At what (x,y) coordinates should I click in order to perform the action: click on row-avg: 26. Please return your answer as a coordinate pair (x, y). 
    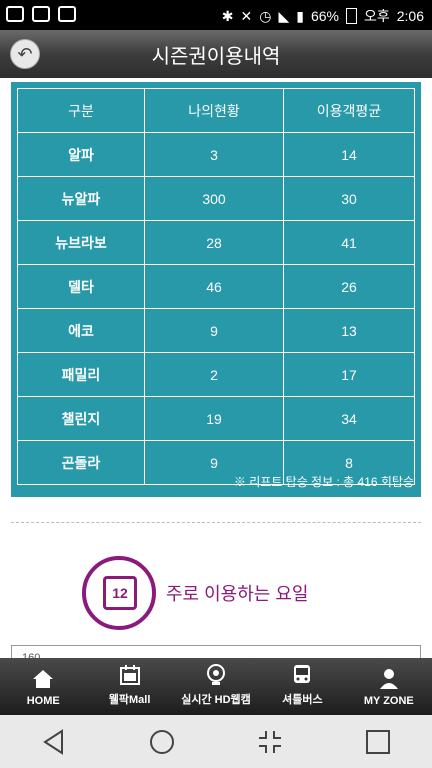
    Looking at the image, I should click on (349, 286).